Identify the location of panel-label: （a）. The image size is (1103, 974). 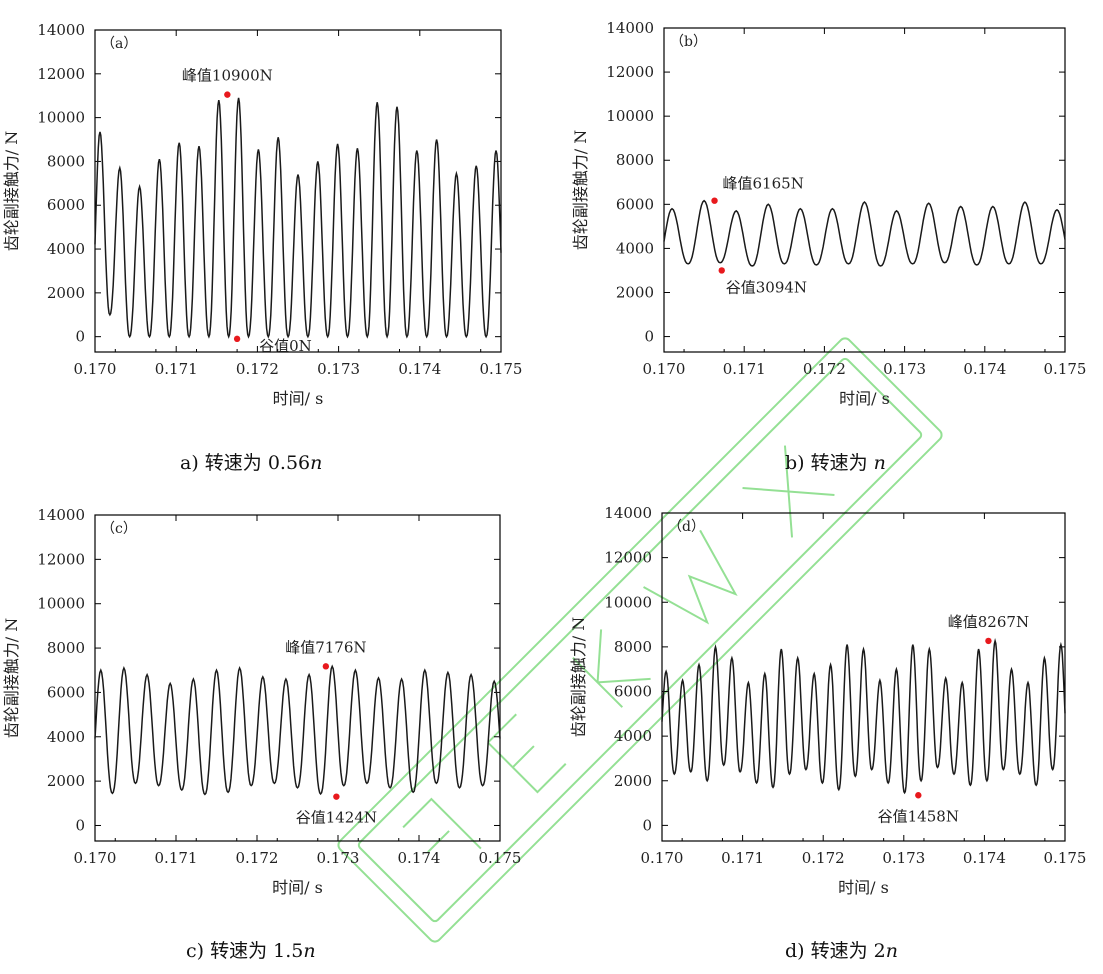
(119, 44).